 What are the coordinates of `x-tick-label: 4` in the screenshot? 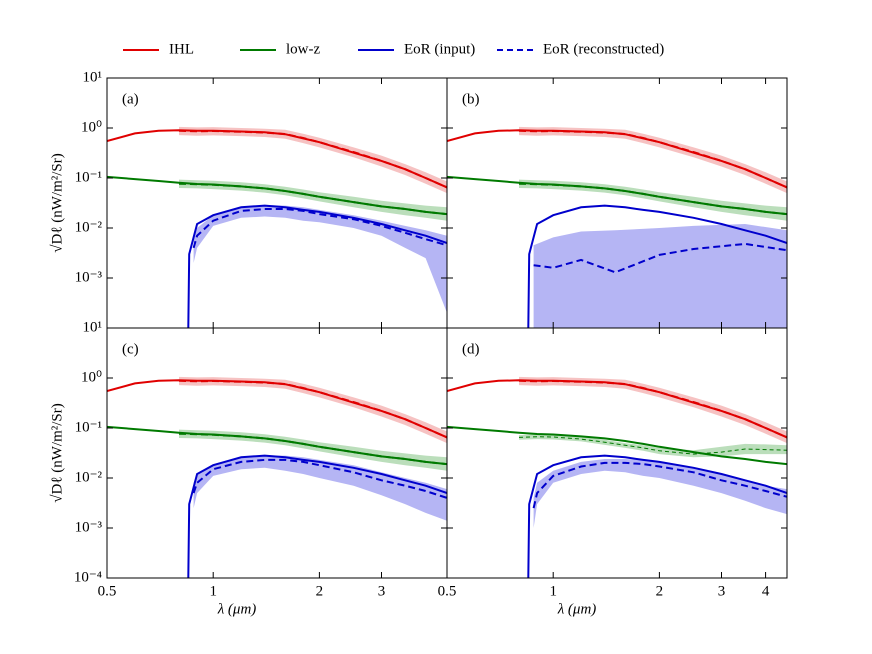 It's located at (766, 591).